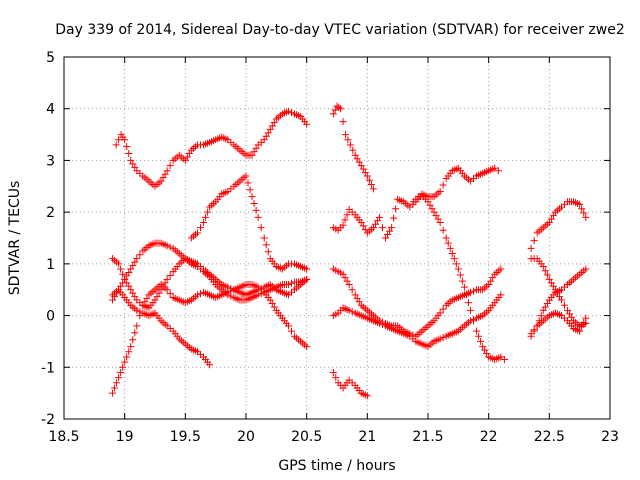 The image size is (640, 480). I want to click on y-axis-label: SDTVAR / TECUs, so click(15, 238).